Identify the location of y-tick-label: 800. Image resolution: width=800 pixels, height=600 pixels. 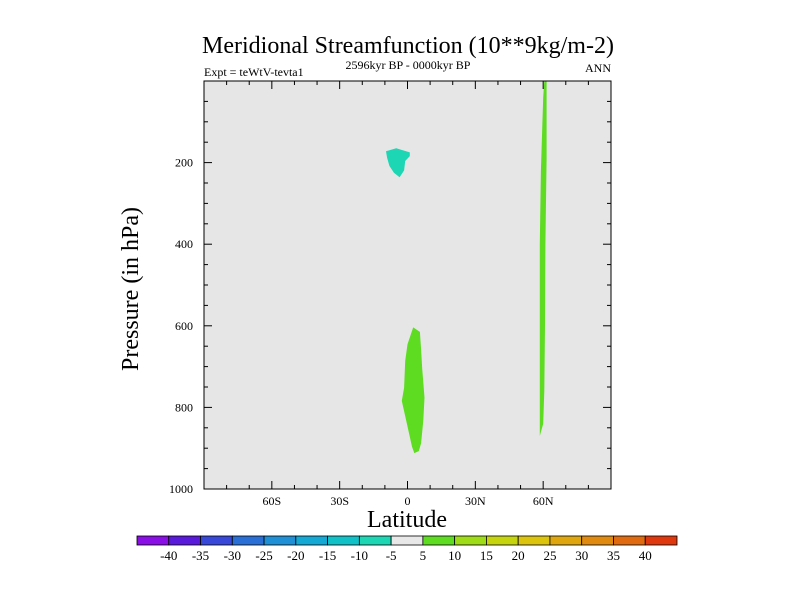
(184, 407).